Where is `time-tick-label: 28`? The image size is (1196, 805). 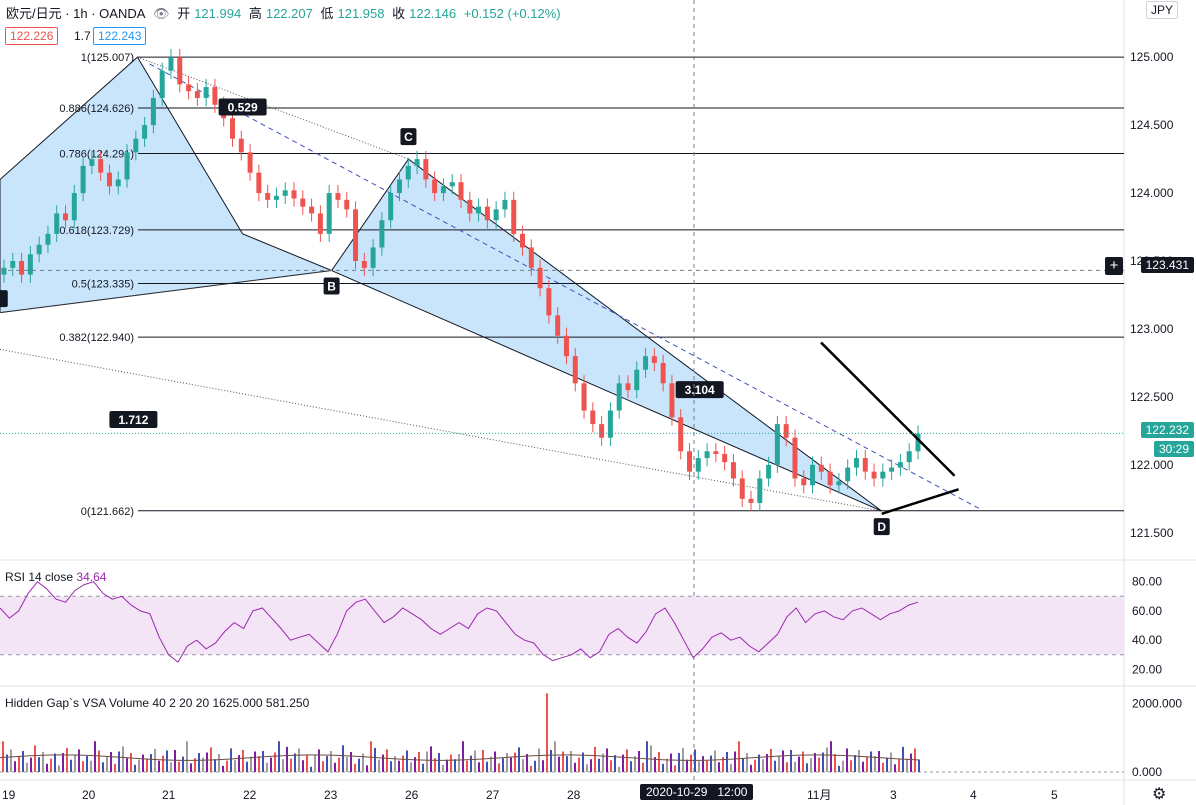 time-tick-label: 28 is located at coordinates (574, 795).